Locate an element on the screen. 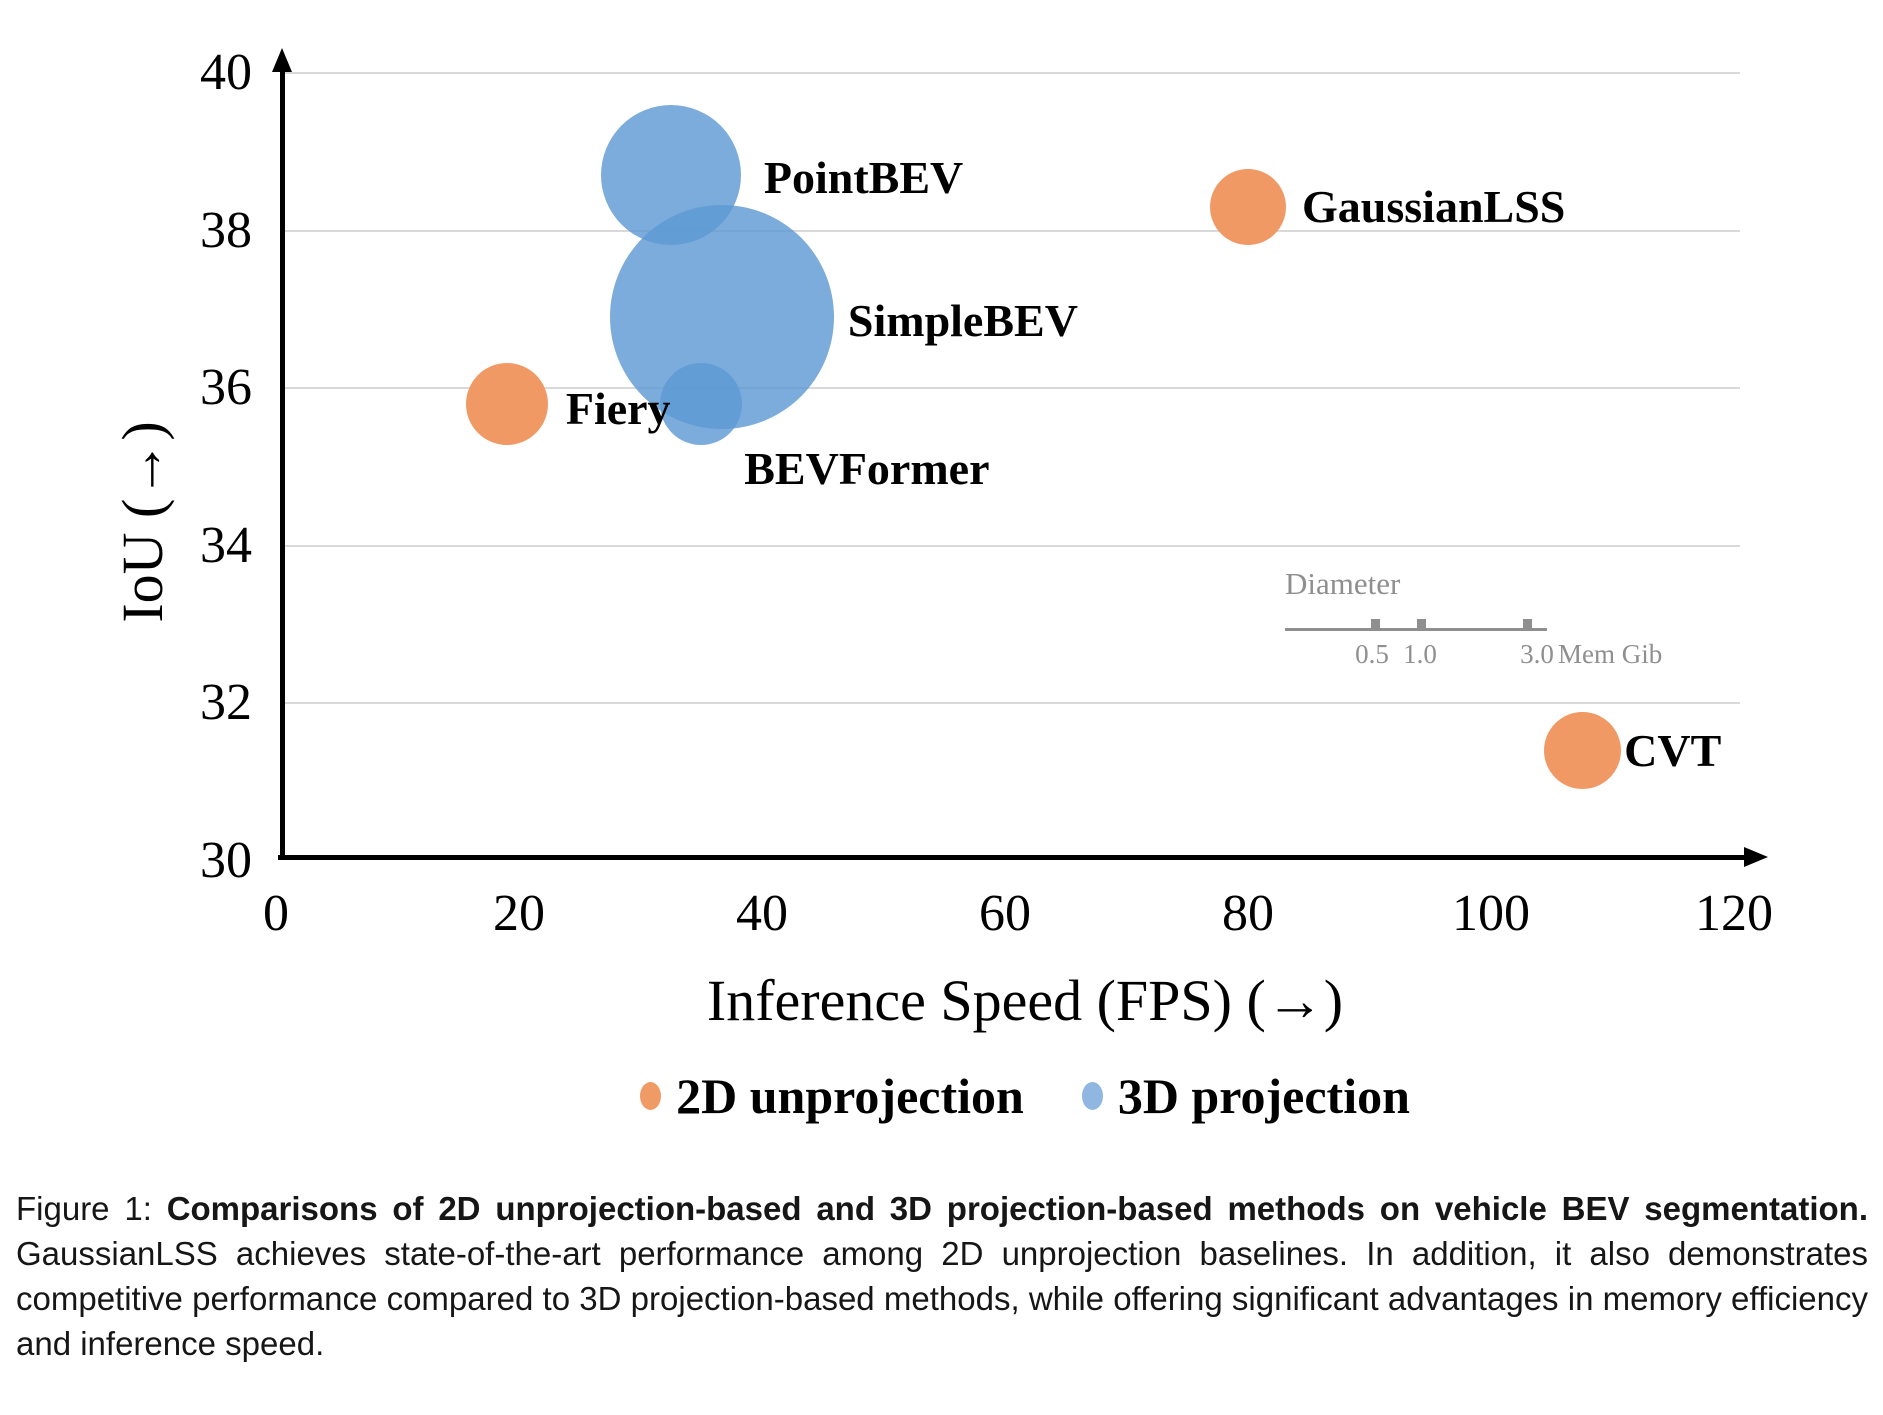 This screenshot has width=1883, height=1415. bubble-label-cvt: CVT is located at coordinates (1673, 751).